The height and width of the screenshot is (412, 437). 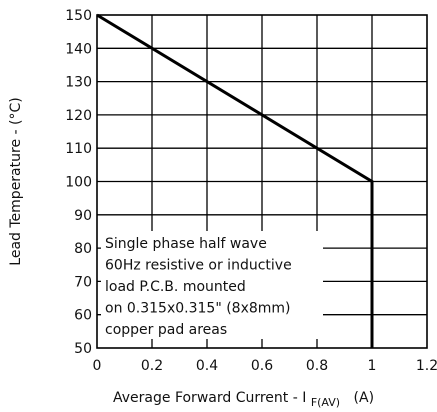 I want to click on annotation-line: load P.C.B. mounted, so click(x=175, y=287).